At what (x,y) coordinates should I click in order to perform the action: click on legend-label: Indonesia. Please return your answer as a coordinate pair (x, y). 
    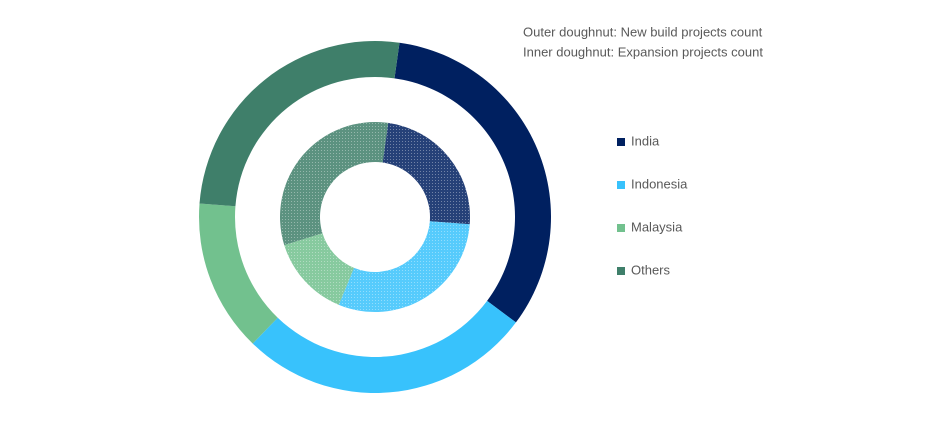
    Looking at the image, I should click on (659, 183).